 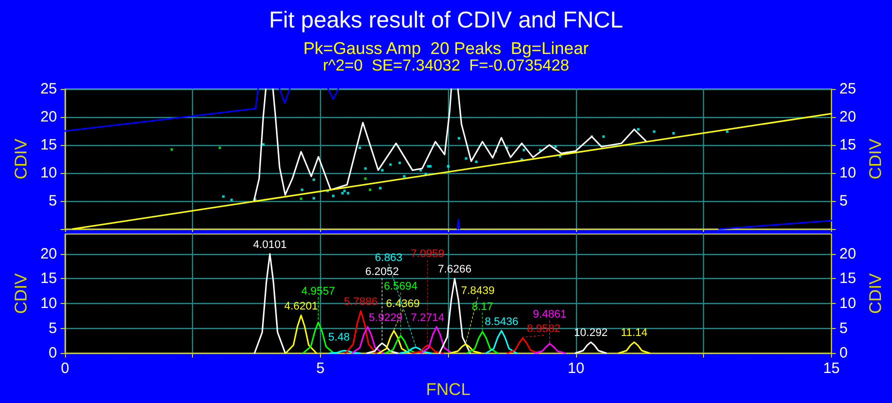 I want to click on annotation: 6.2052, so click(x=382, y=272).